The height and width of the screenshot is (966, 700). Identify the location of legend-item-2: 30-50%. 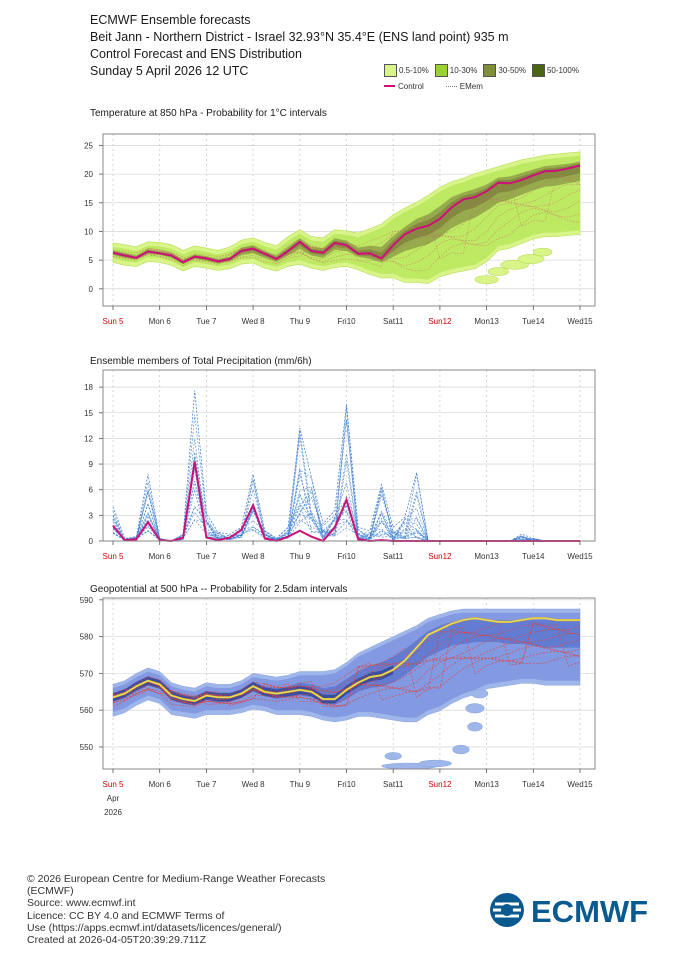
(504, 70).